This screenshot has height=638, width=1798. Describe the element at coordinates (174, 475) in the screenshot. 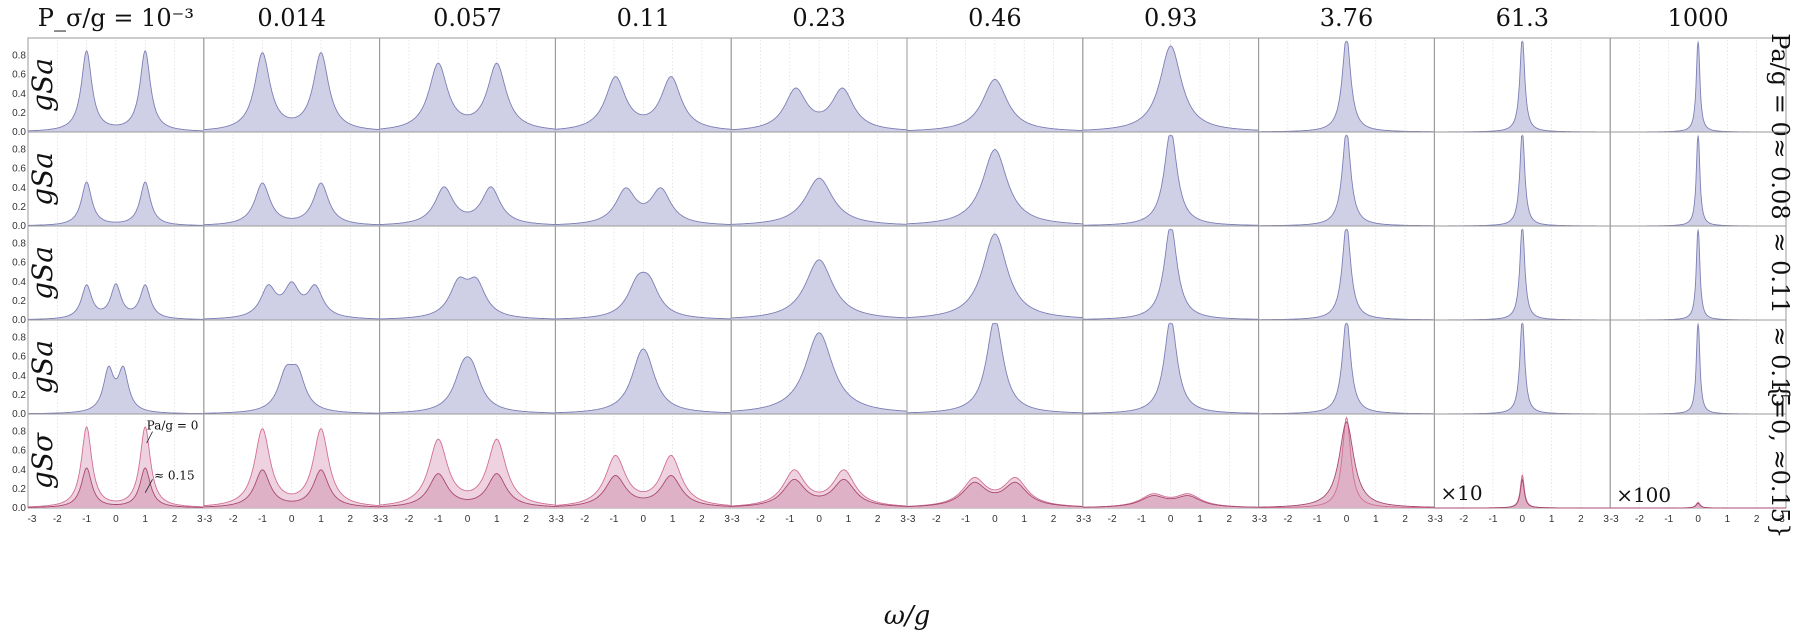

I see `annotation-015: ≈ 0.15` at that location.